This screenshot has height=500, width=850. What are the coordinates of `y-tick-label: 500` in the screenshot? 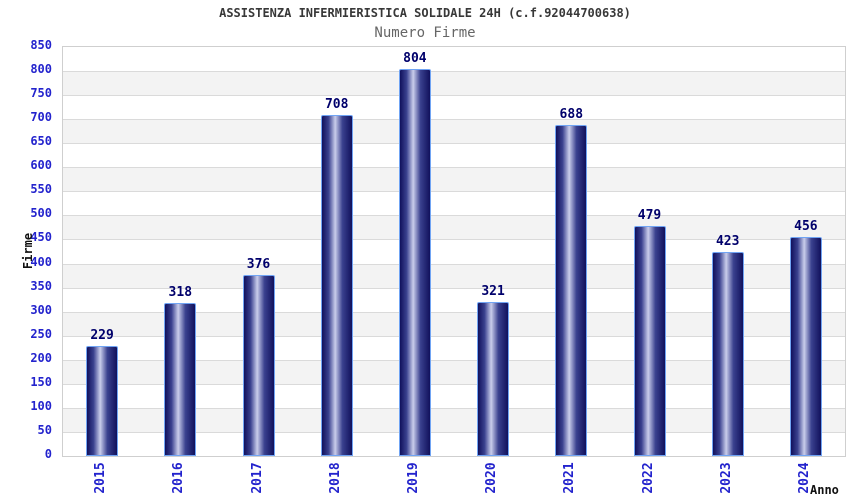 It's located at (41, 213).